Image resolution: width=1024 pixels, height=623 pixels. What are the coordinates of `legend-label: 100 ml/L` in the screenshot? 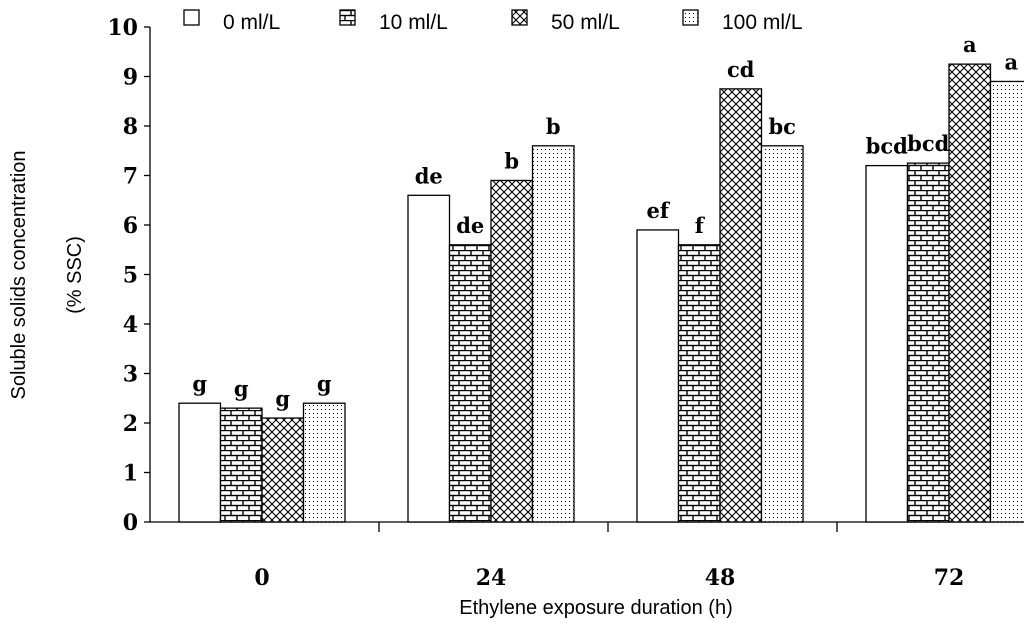 It's located at (762, 22).